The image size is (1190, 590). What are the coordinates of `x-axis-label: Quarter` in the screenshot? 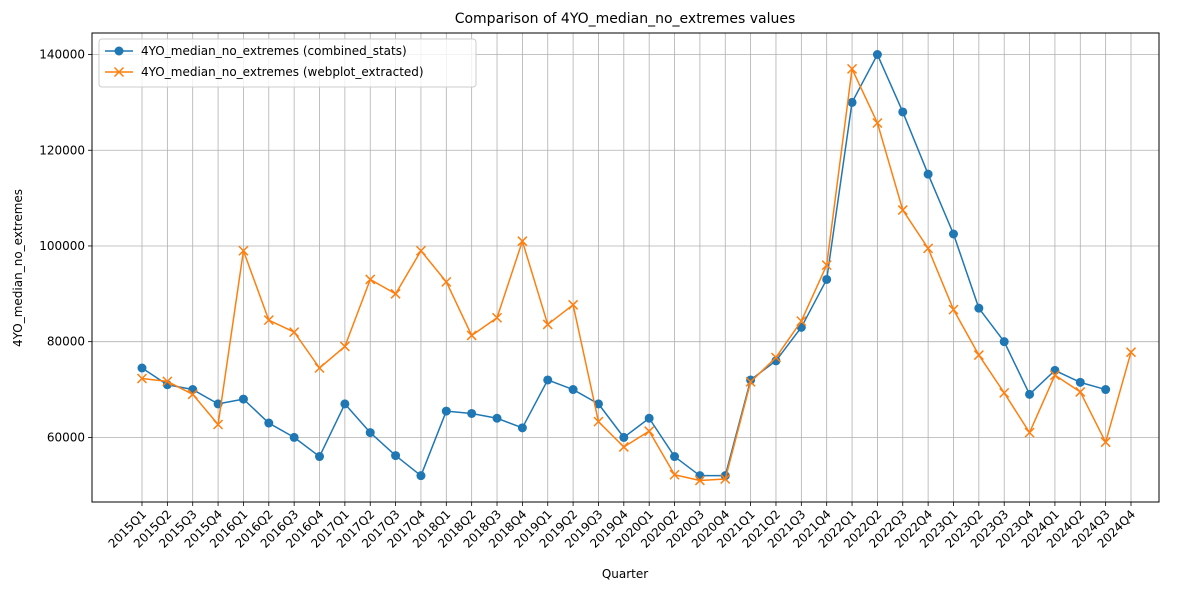 It's located at (625, 574).